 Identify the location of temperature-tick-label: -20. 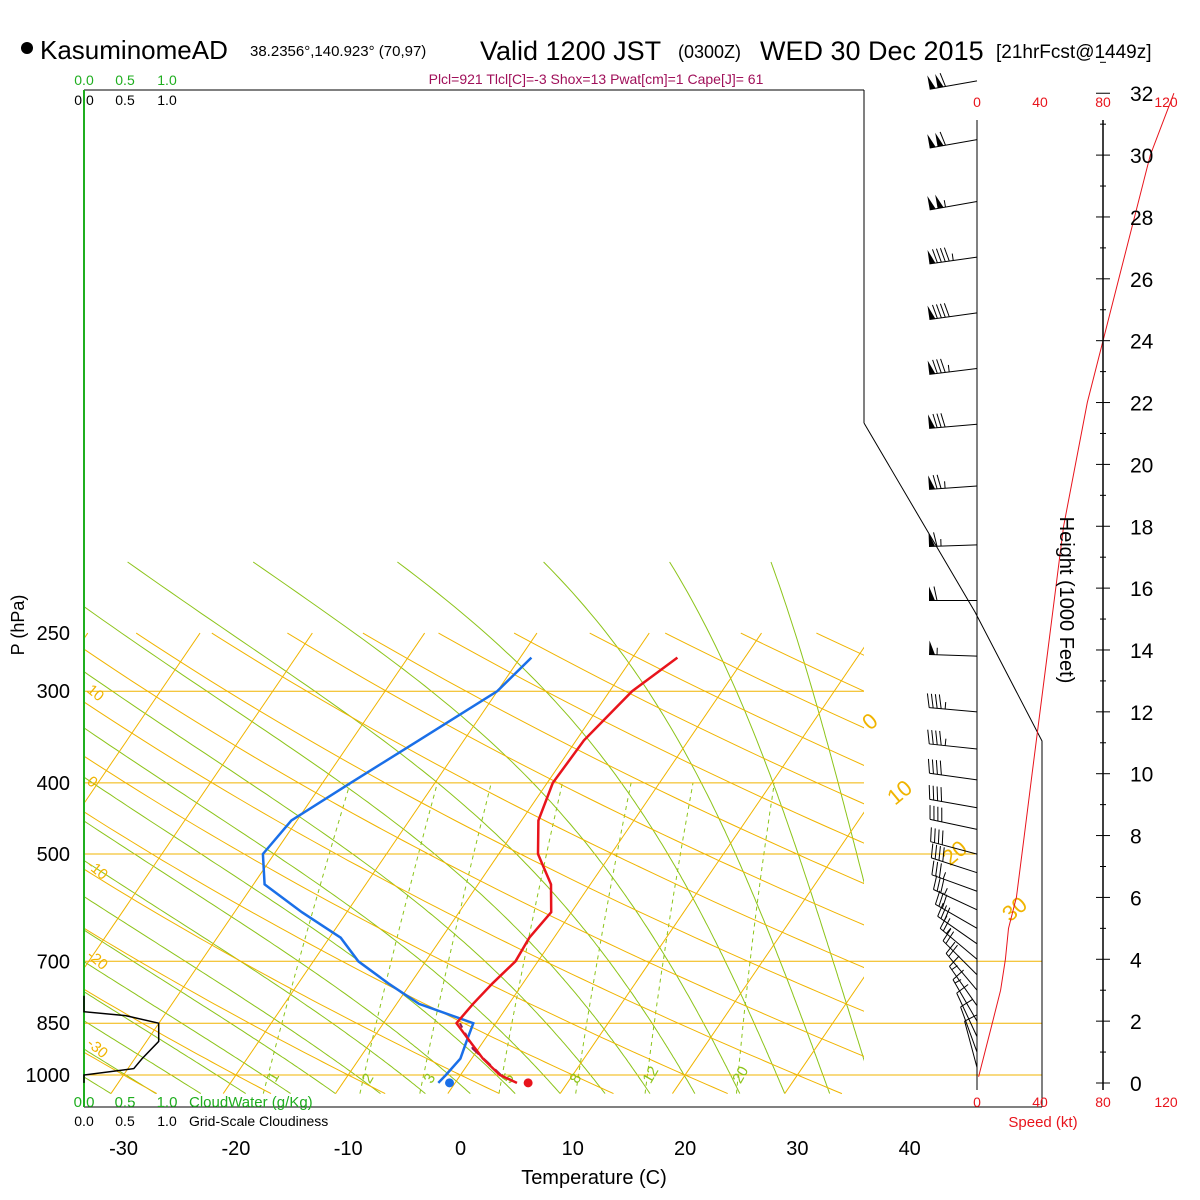
(235, 1149).